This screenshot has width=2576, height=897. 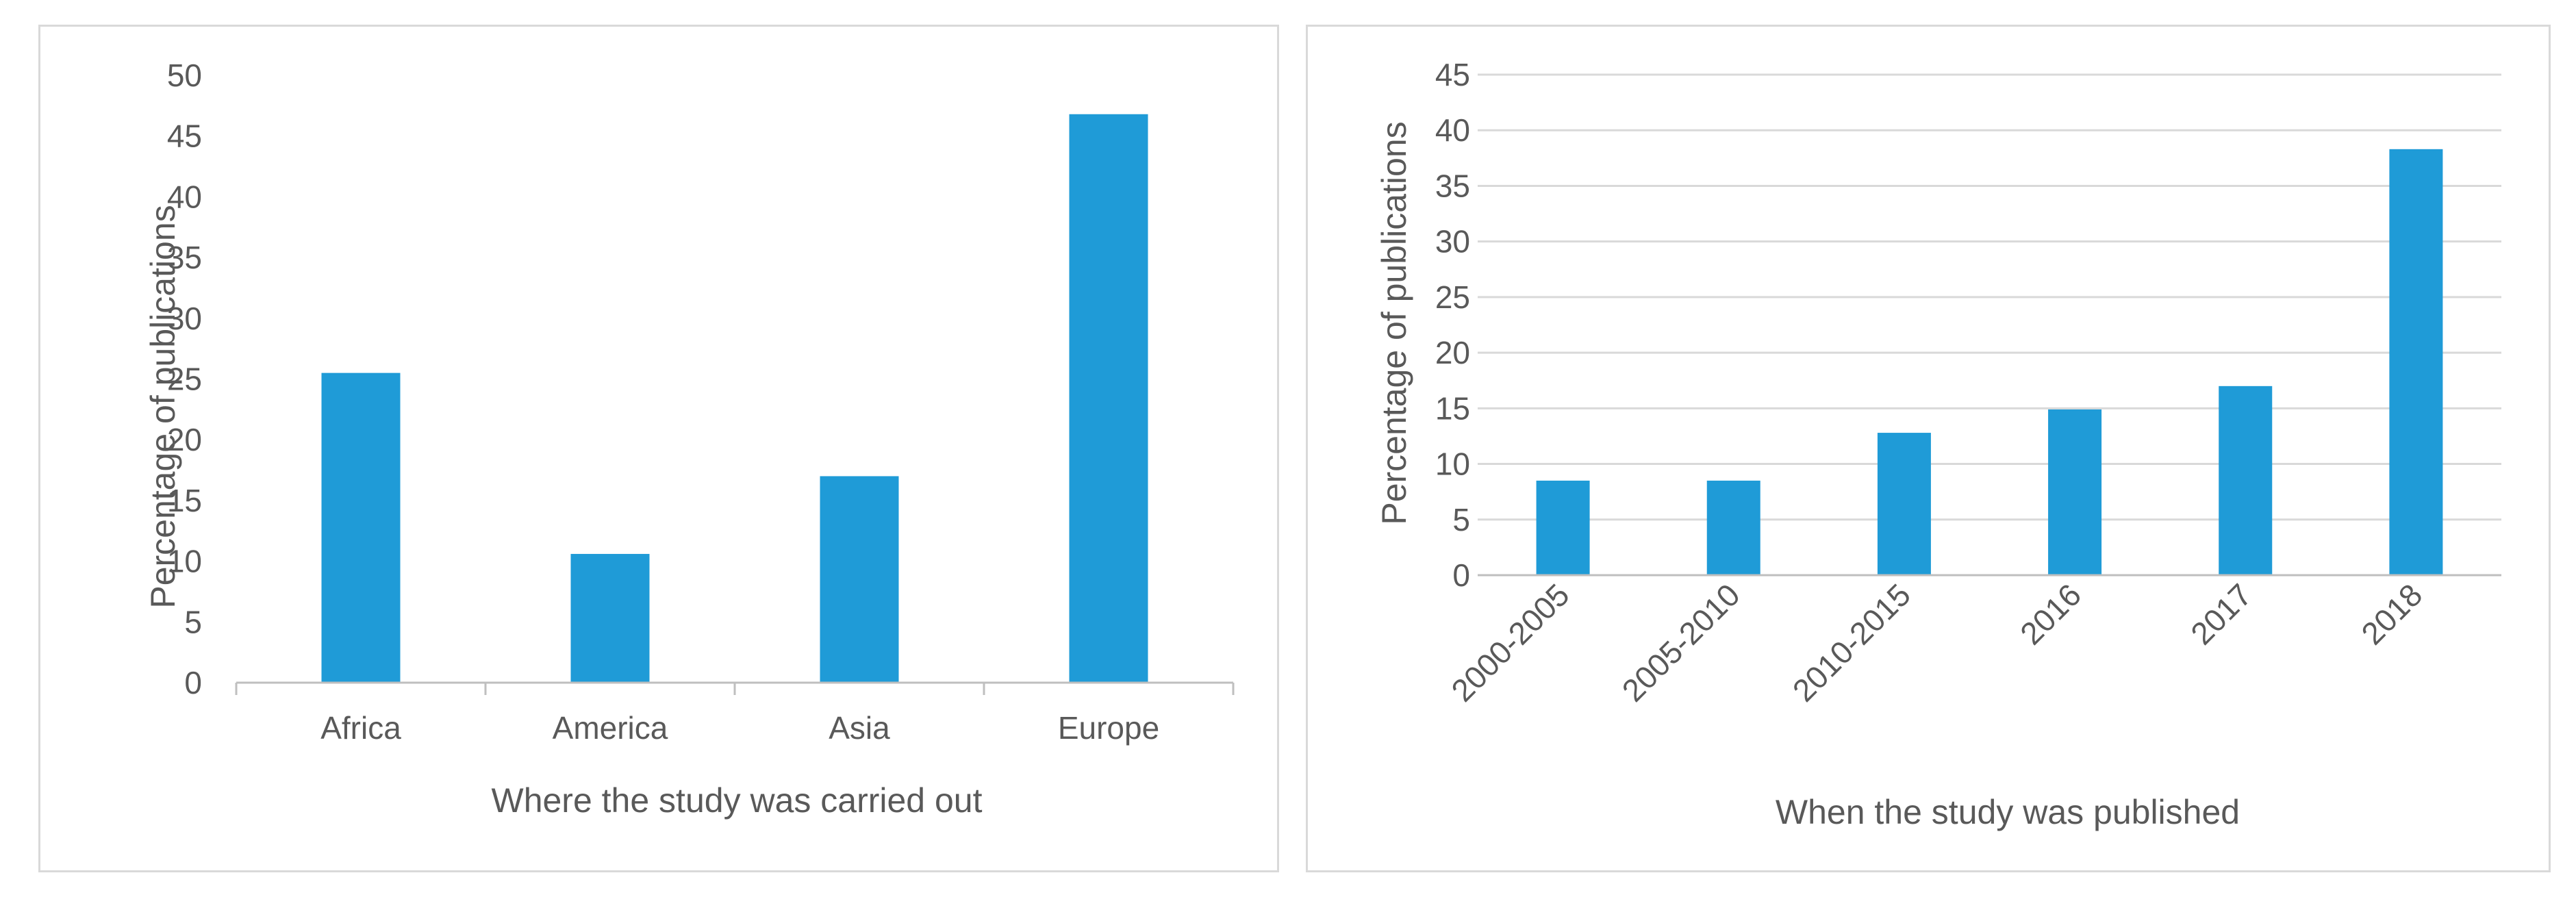 What do you see at coordinates (2050, 614) in the screenshot?
I see `x-tick-label: 2016` at bounding box center [2050, 614].